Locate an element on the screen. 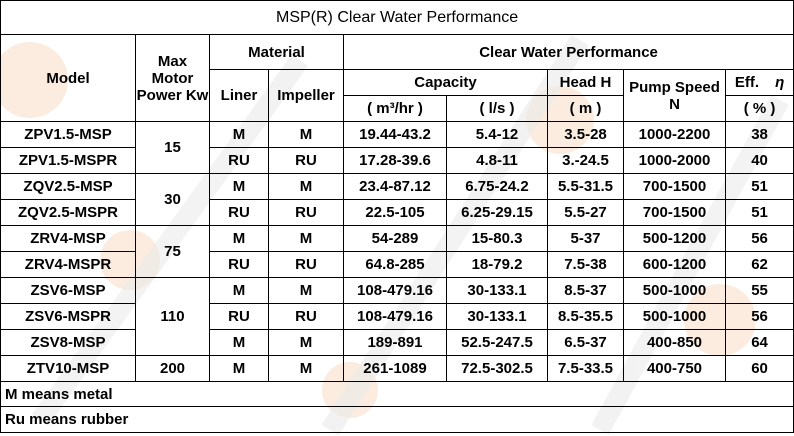 This screenshot has width=794, height=436. cell-model: ZPV1.5-MSP is located at coordinates (68, 134).